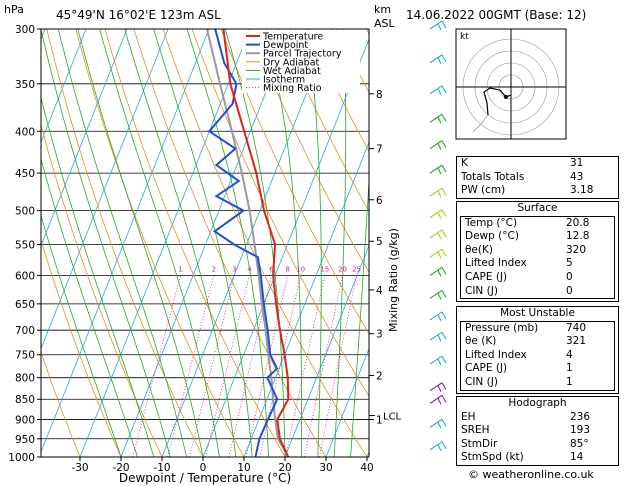 This screenshot has width=629, height=486. Describe the element at coordinates (25, 379) in the screenshot. I see `pressure-tick-label: 800` at that location.